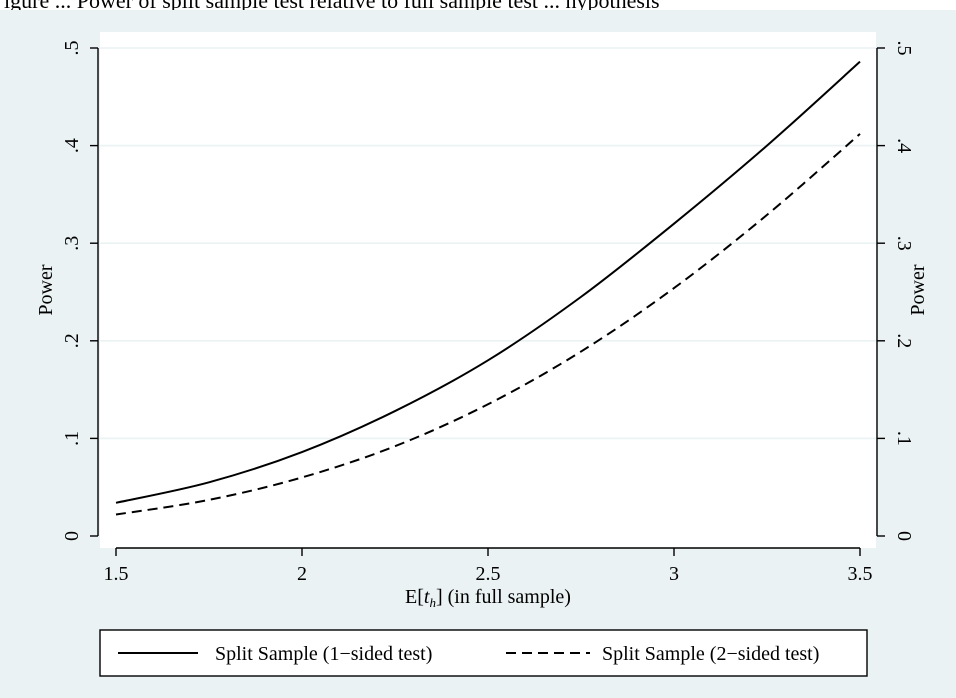 This screenshot has width=956, height=698. Describe the element at coordinates (72, 48) in the screenshot. I see `y-tick-label-left: .5` at that location.